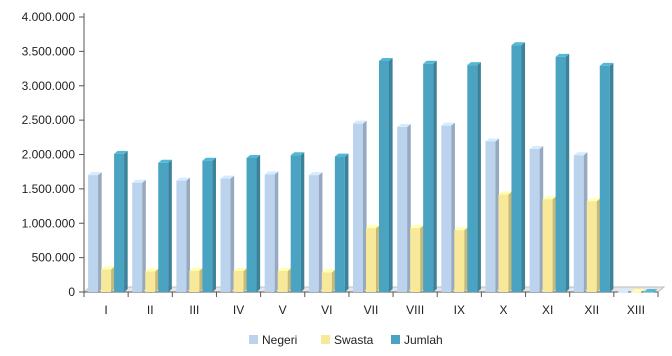 Image resolution: width=672 pixels, height=356 pixels. Describe the element at coordinates (283, 310) in the screenshot. I see `x-tick-label: V` at that location.